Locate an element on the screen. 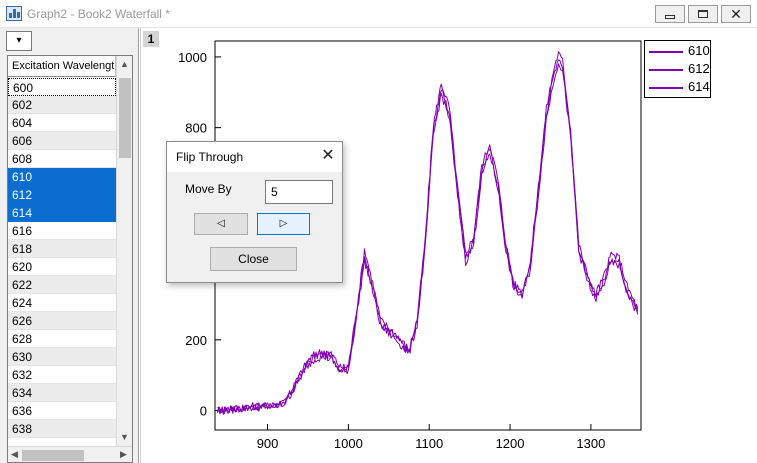 Image resolution: width=757 pixels, height=463 pixels. sheet-row: 600 is located at coordinates (62, 87).